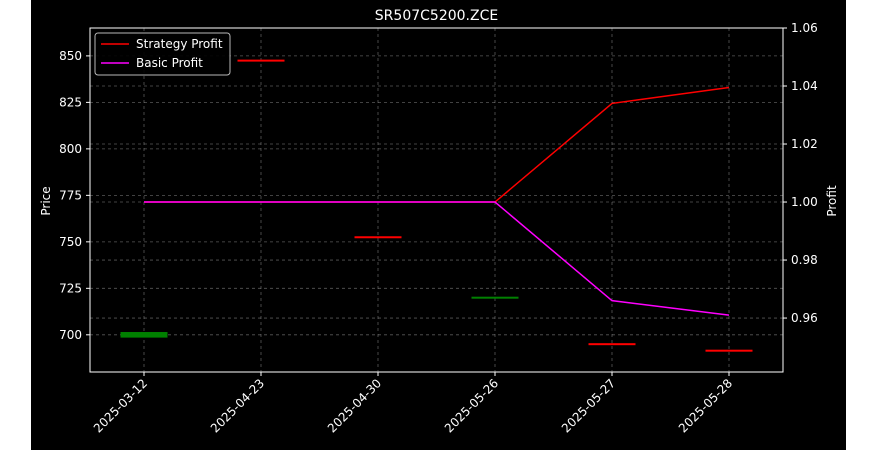  What do you see at coordinates (70, 102) in the screenshot?
I see `left-tick-label-5: 825` at bounding box center [70, 102].